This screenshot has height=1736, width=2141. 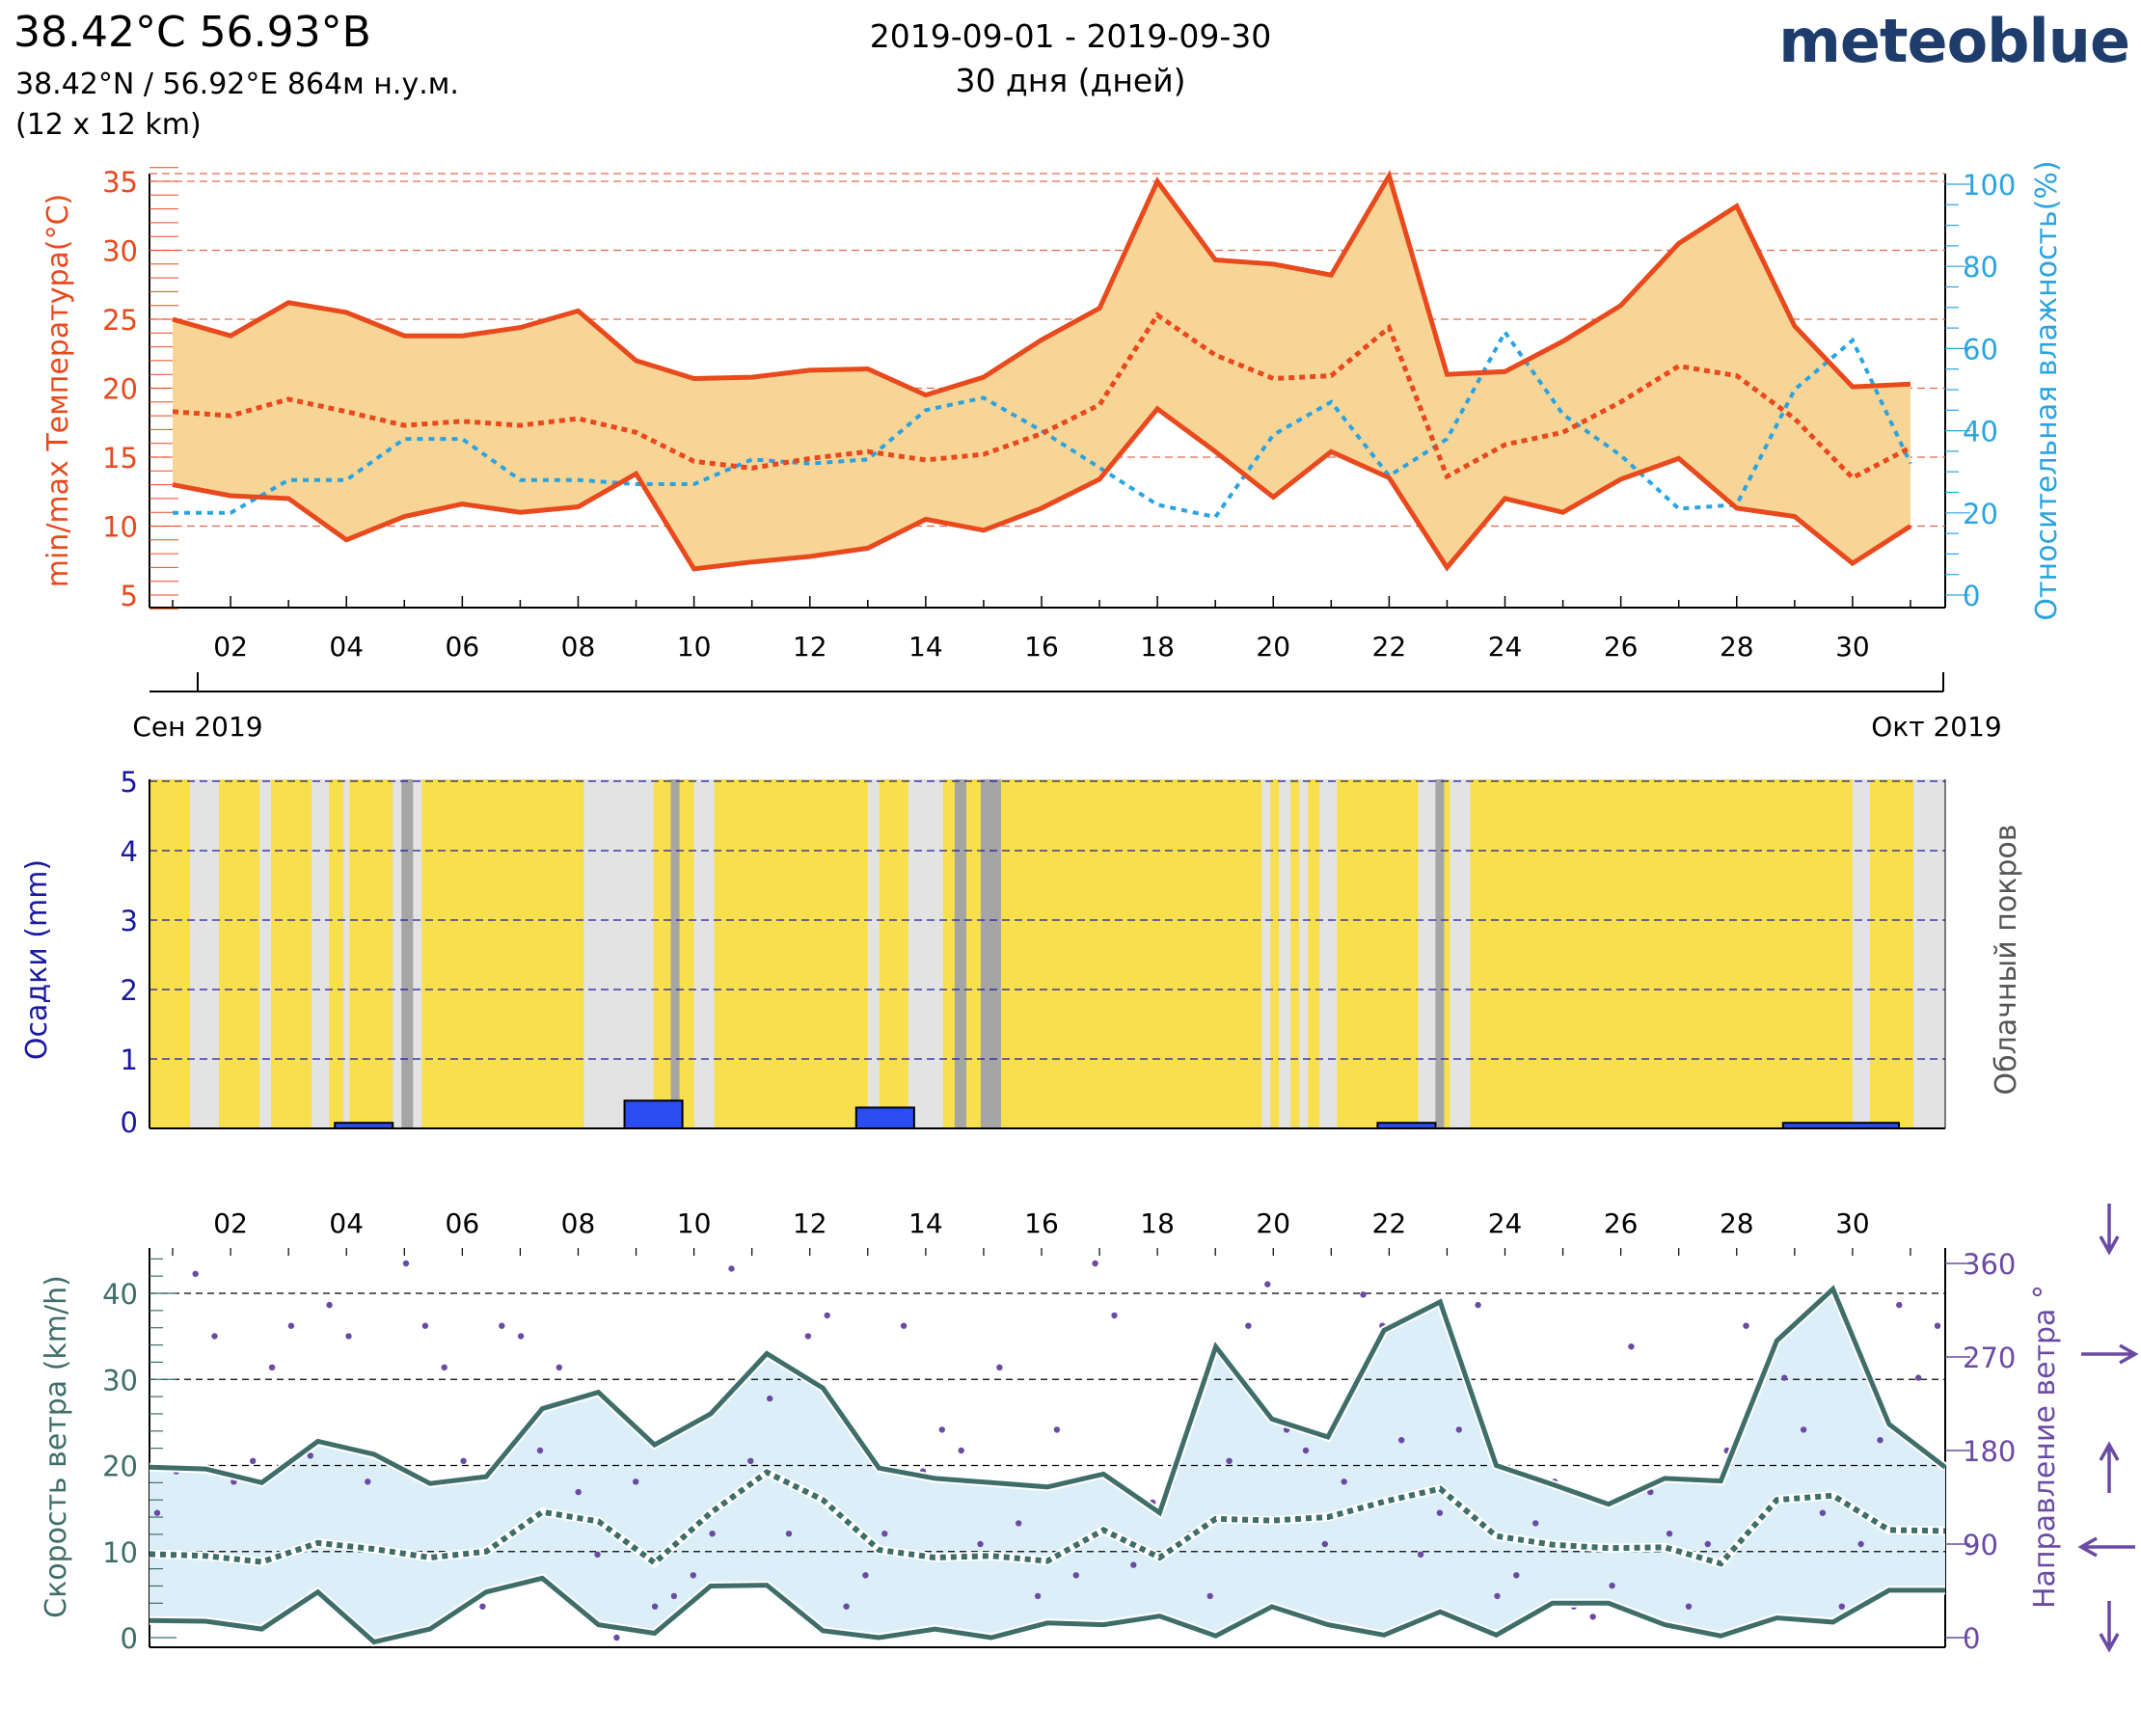 I want to click on temp-x-tick-label: 10, so click(x=695, y=647).